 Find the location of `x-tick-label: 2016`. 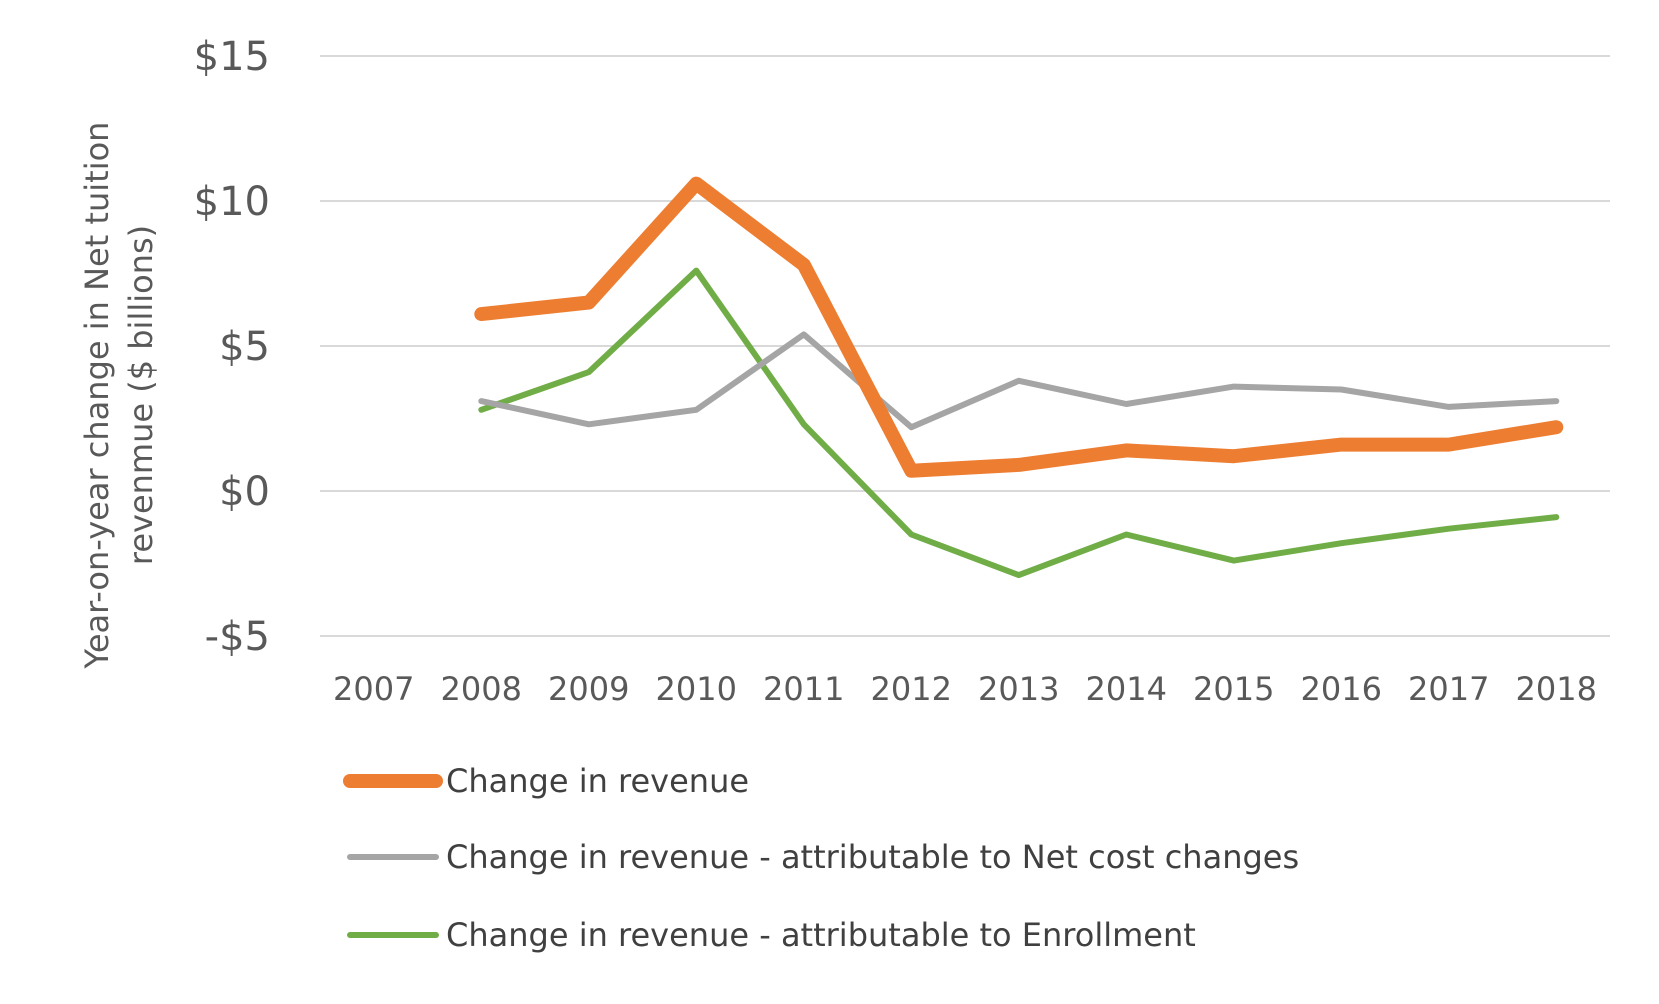

x-tick-label: 2016 is located at coordinates (1341, 689).